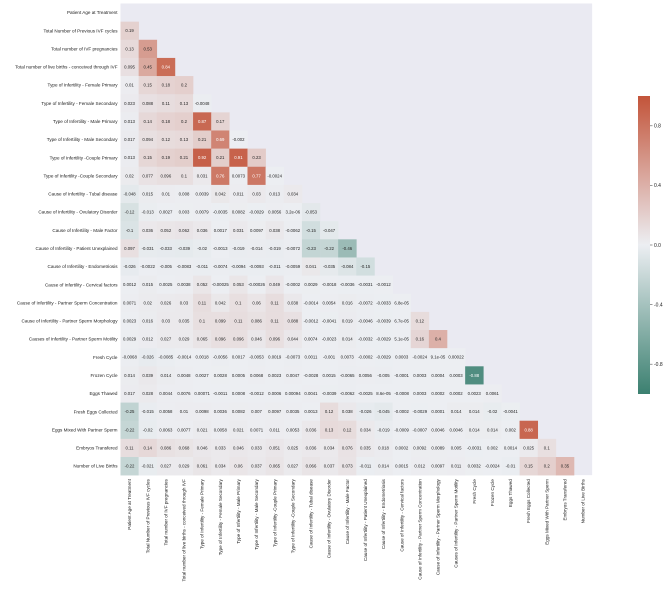  I want to click on heatmap-cell-label: 8.6e-05, so click(383, 393).